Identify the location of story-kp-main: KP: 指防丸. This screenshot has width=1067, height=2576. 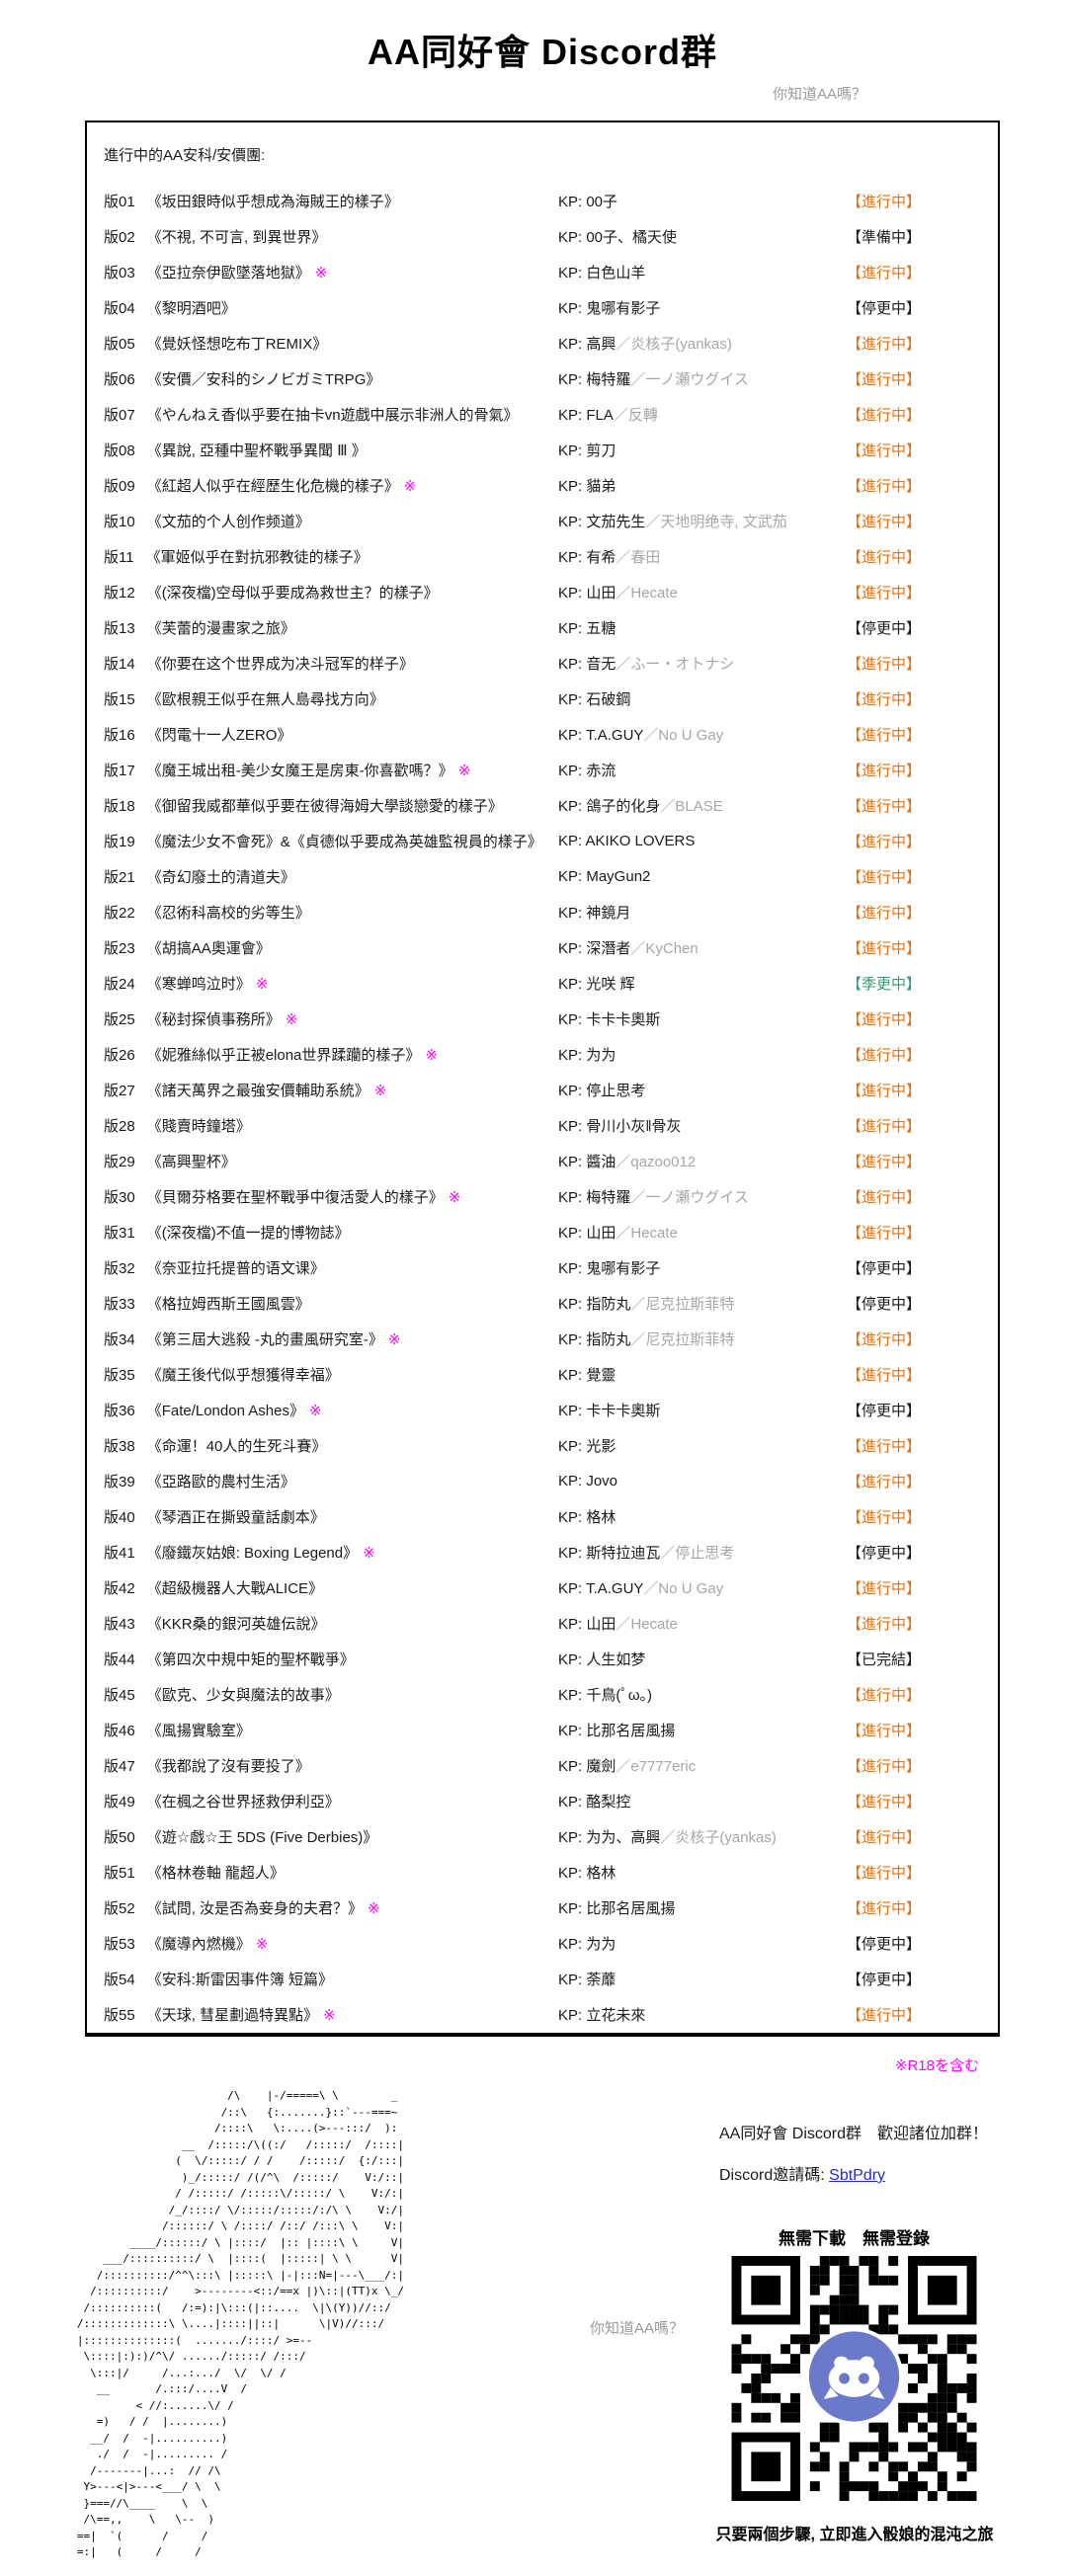
(594, 1304).